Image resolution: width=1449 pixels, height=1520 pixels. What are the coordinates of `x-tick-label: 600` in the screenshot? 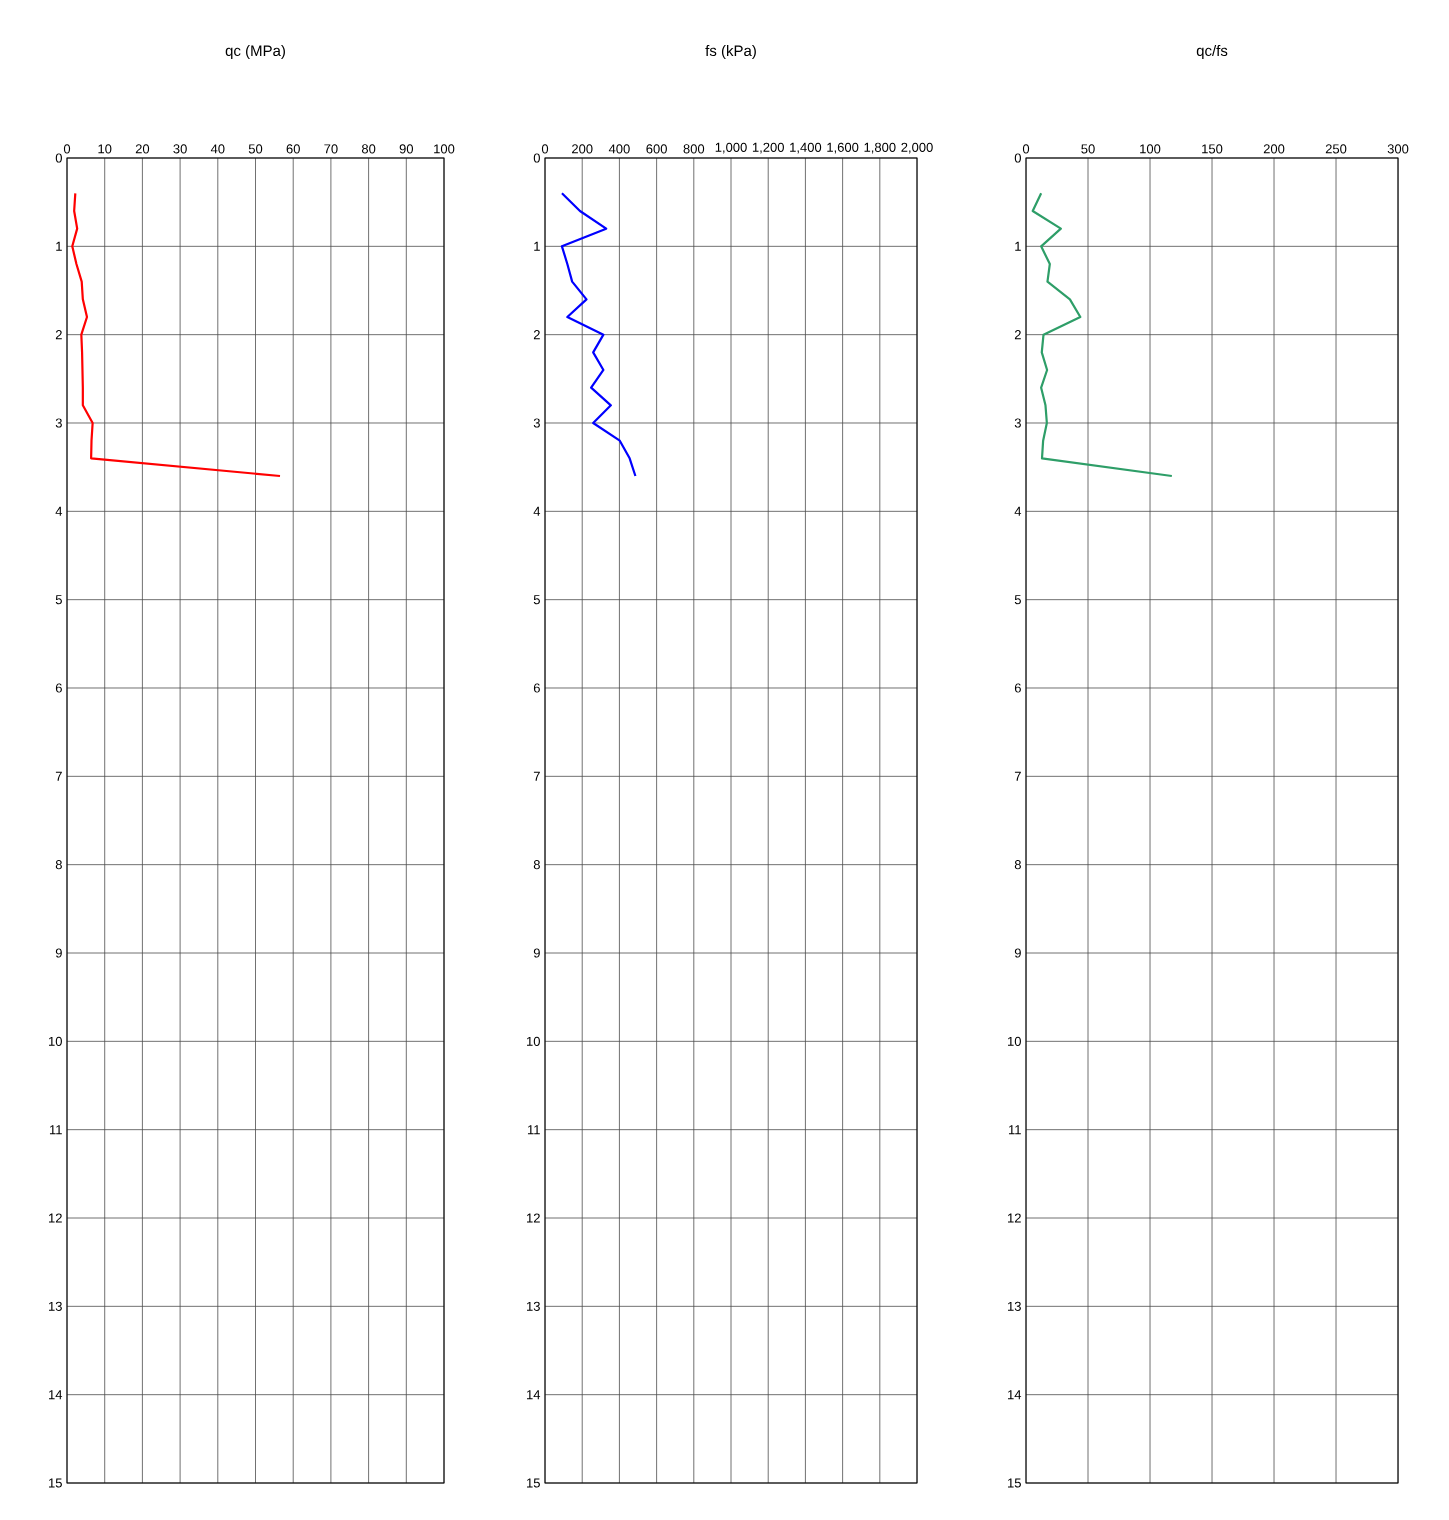 It's located at (656, 149).